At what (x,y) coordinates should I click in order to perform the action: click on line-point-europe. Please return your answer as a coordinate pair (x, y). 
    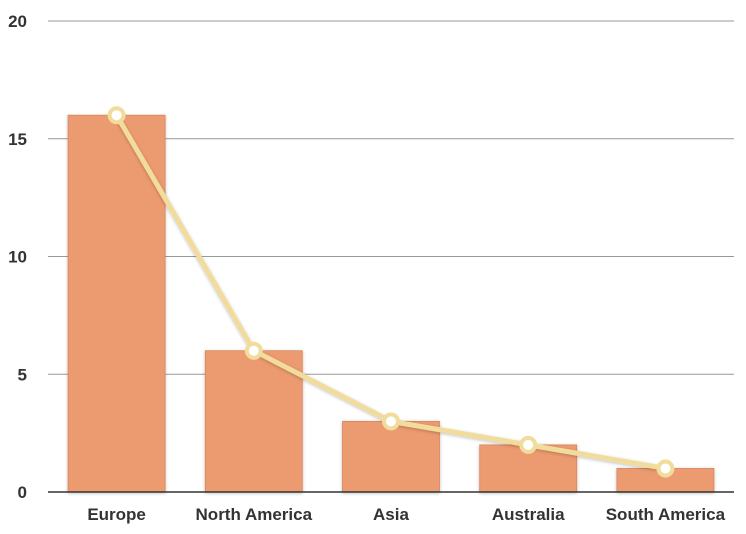
    Looking at the image, I should click on (116, 115).